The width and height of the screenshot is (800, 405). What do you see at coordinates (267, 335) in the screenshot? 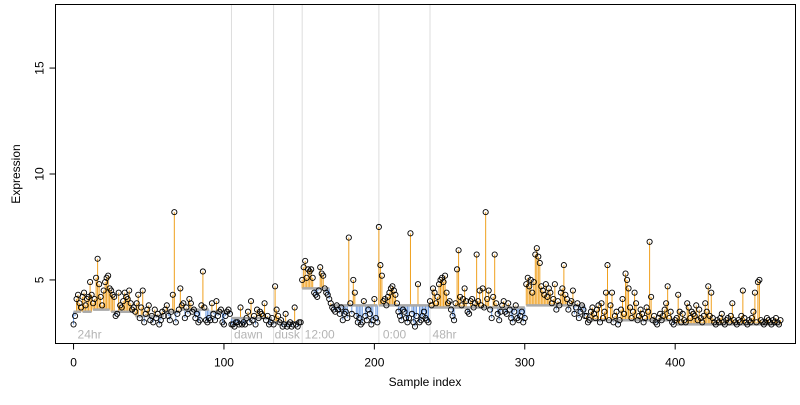
I see `time-annotations: 24hr dawn dusk 12:00 0:00 48hr` at bounding box center [267, 335].